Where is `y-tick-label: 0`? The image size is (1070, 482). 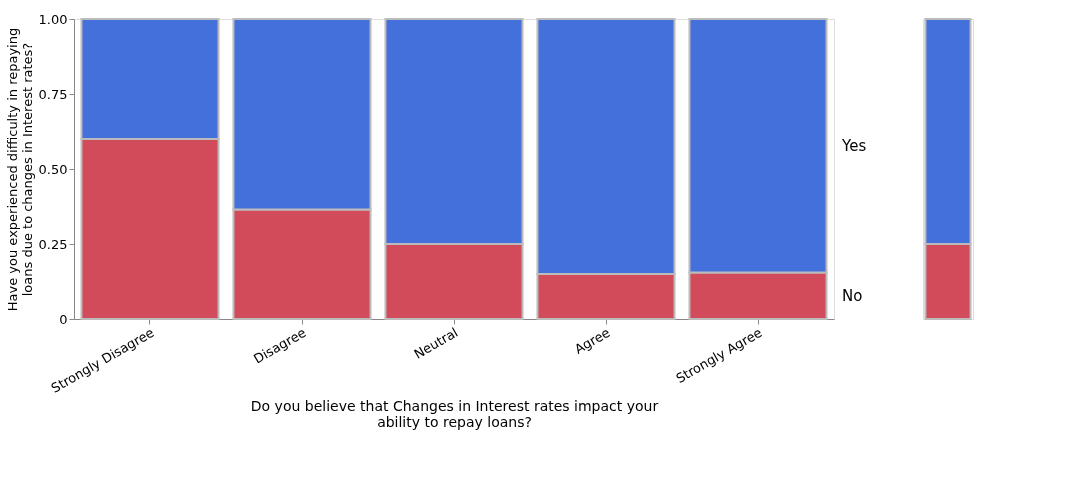 y-tick-label: 0 is located at coordinates (63, 319).